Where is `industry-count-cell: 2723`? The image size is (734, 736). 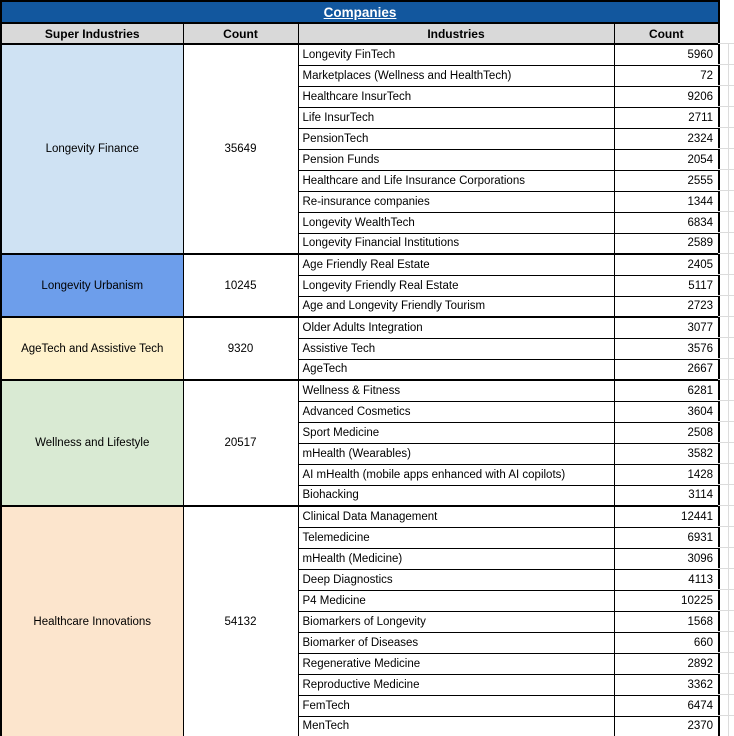
industry-count-cell: 2723 is located at coordinates (666, 306).